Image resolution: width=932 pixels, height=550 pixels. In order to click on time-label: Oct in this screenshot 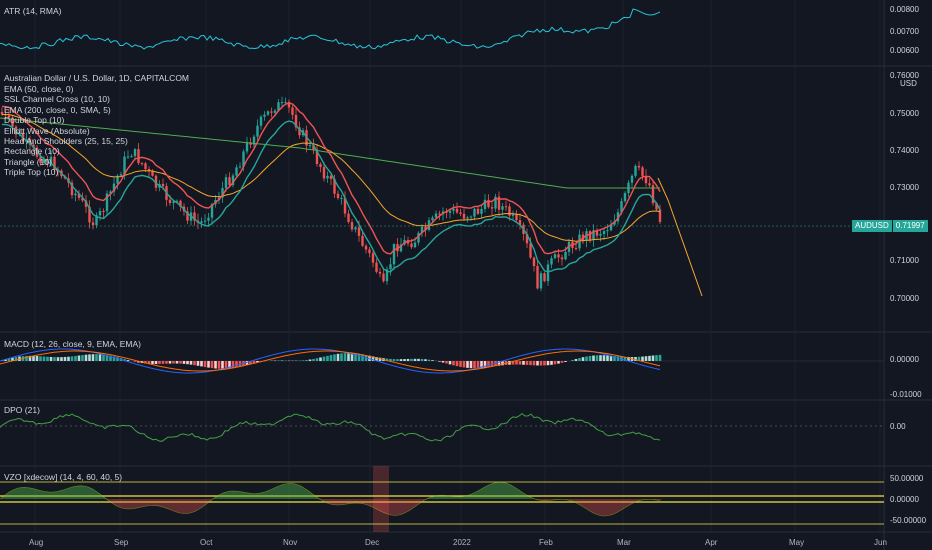, I will do `click(206, 542)`.